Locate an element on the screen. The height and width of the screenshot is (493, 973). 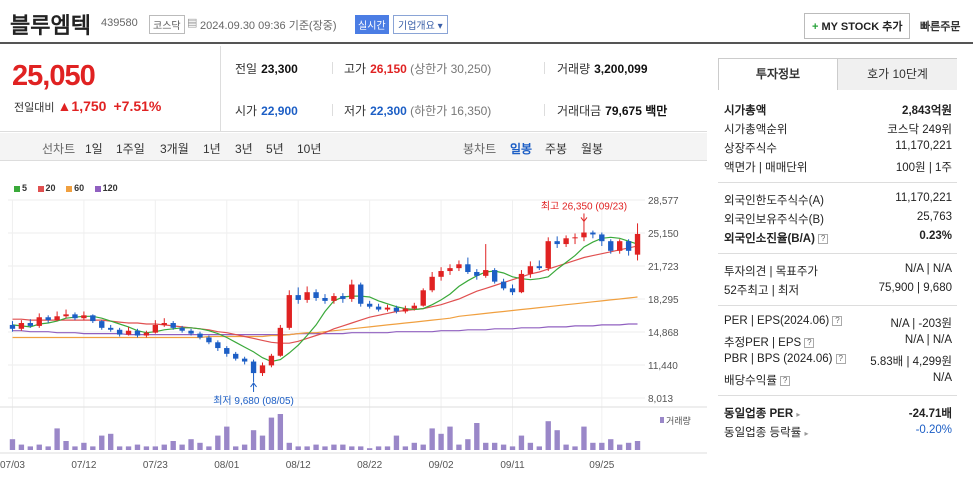
y-tick-label: 28,577 is located at coordinates (663, 201).